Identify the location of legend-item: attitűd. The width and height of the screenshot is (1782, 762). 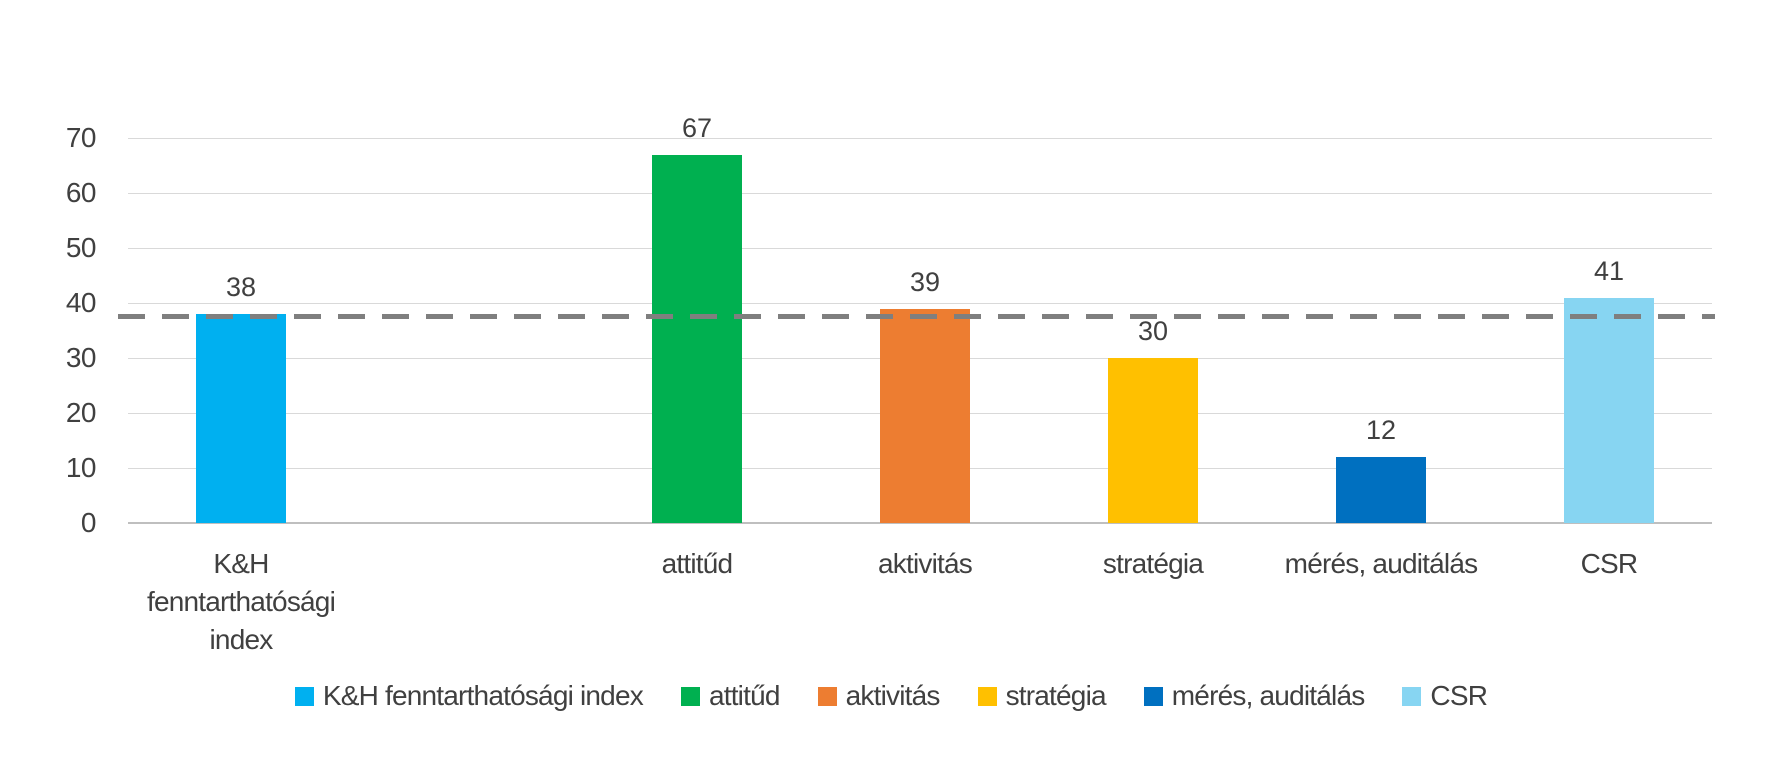
(730, 696).